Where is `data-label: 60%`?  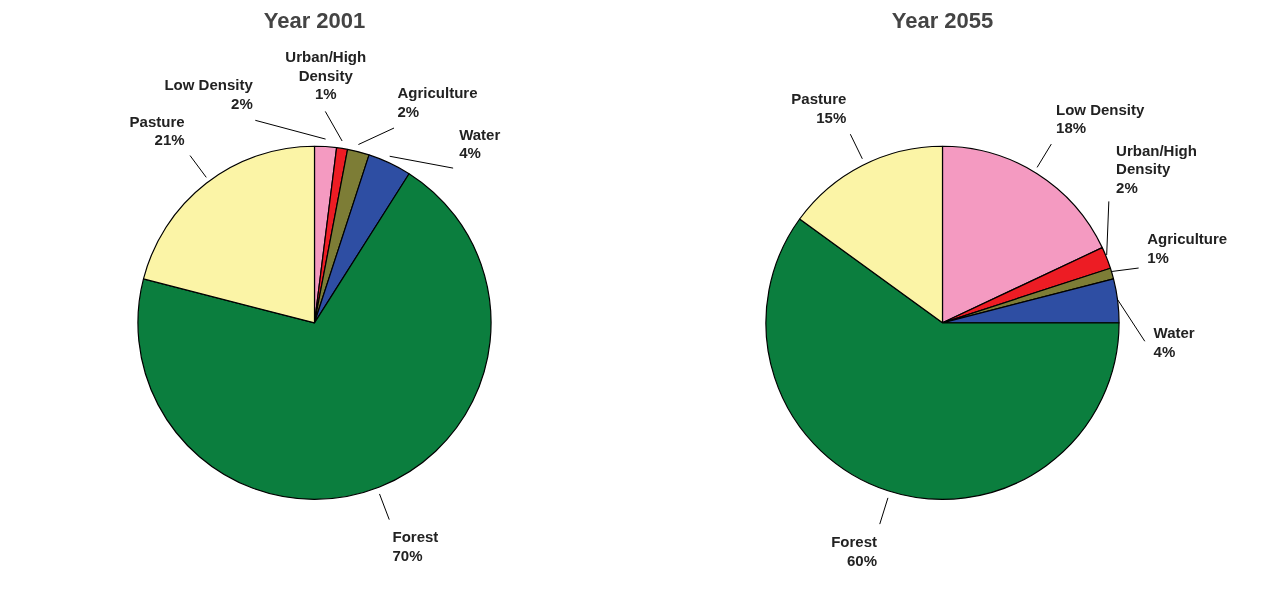
data-label: 60% is located at coordinates (862, 560).